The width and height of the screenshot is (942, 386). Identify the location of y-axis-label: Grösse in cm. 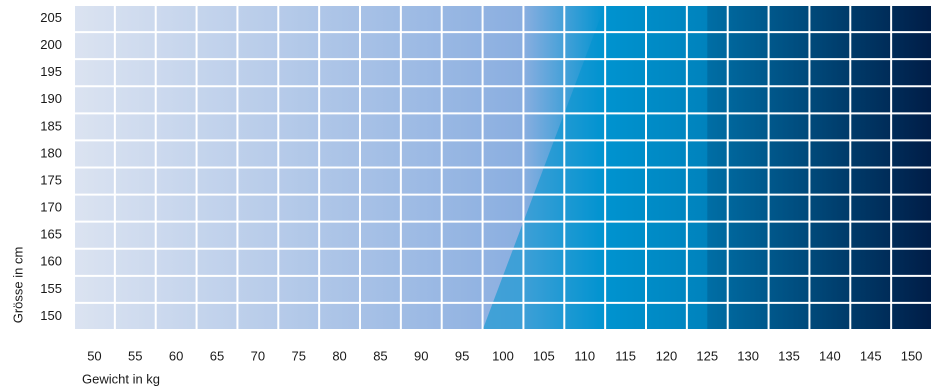
(17, 285).